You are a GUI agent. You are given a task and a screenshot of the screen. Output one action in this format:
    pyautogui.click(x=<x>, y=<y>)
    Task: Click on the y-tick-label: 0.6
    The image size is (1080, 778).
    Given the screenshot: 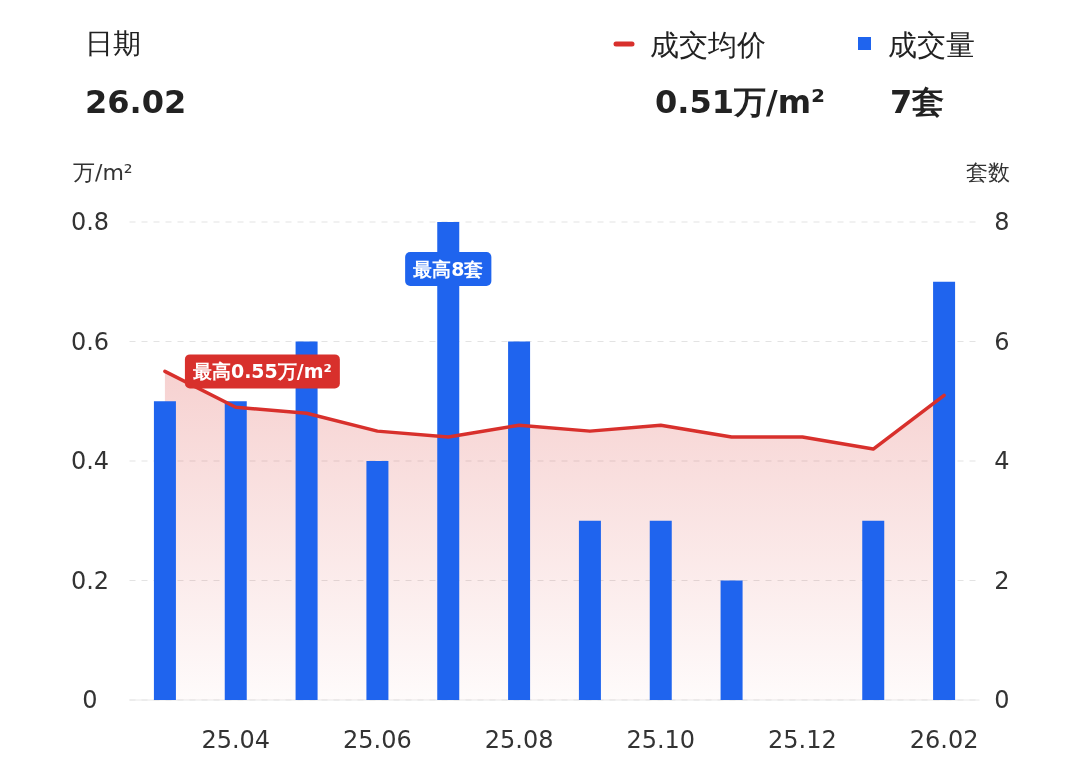 What is the action you would take?
    pyautogui.click(x=90, y=341)
    